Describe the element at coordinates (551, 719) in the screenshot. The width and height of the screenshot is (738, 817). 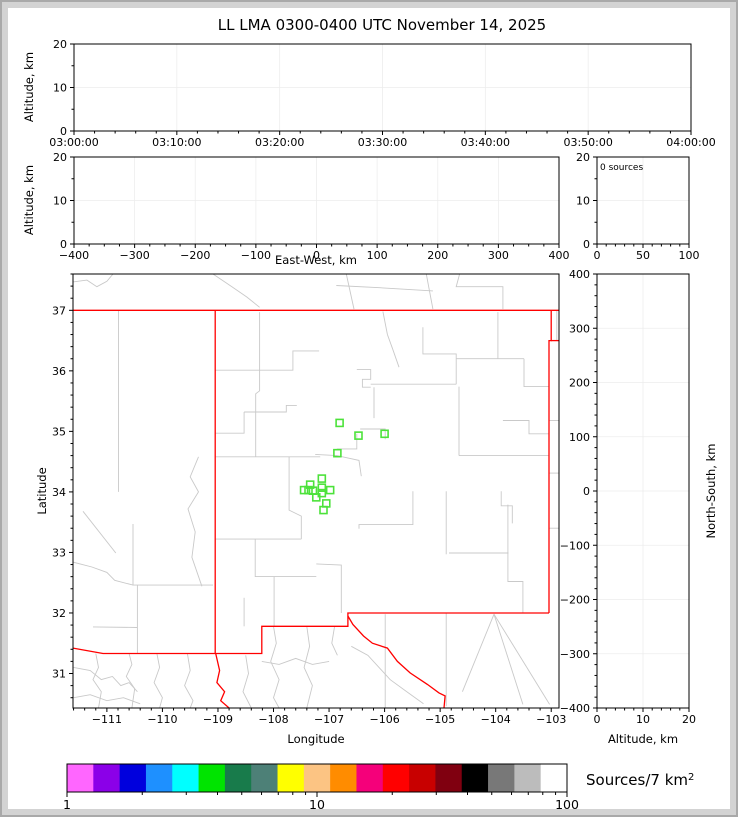
I see `x-tick-label: −103` at that location.